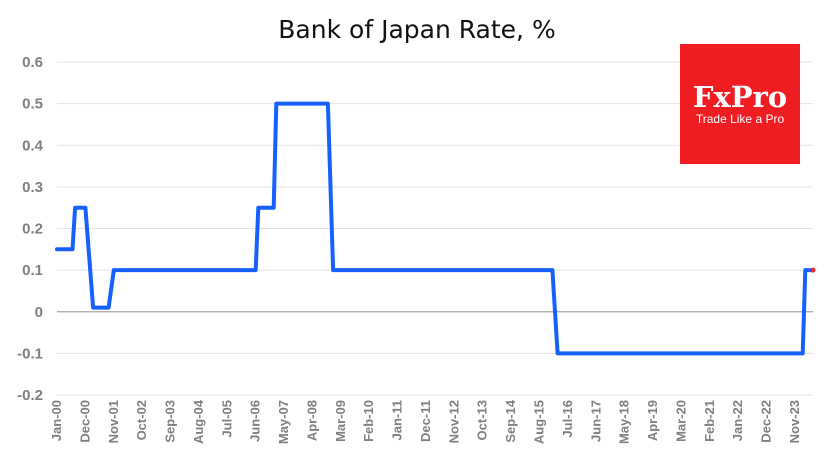  I want to click on y-axis-ticks: 0.6 0.5 0.4 0.3 0.2 0.1 0 -0.1 -0.2, so click(30, 229).